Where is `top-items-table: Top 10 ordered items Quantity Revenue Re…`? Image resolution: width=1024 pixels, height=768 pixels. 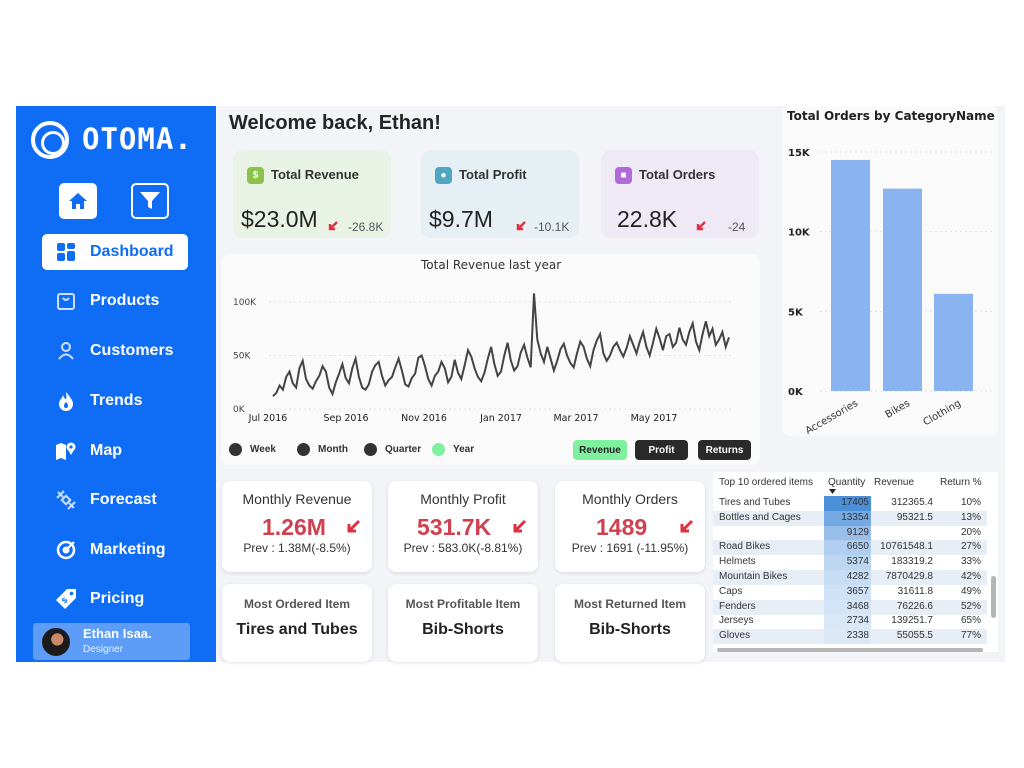 top-items-table: Top 10 ordered items Quantity Revenue Re… is located at coordinates (855, 562).